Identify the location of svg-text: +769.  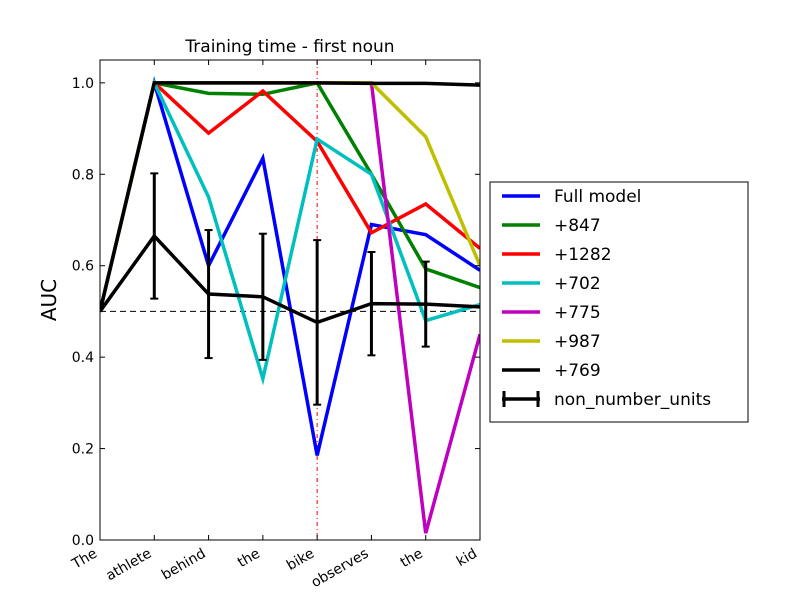
(577, 371).